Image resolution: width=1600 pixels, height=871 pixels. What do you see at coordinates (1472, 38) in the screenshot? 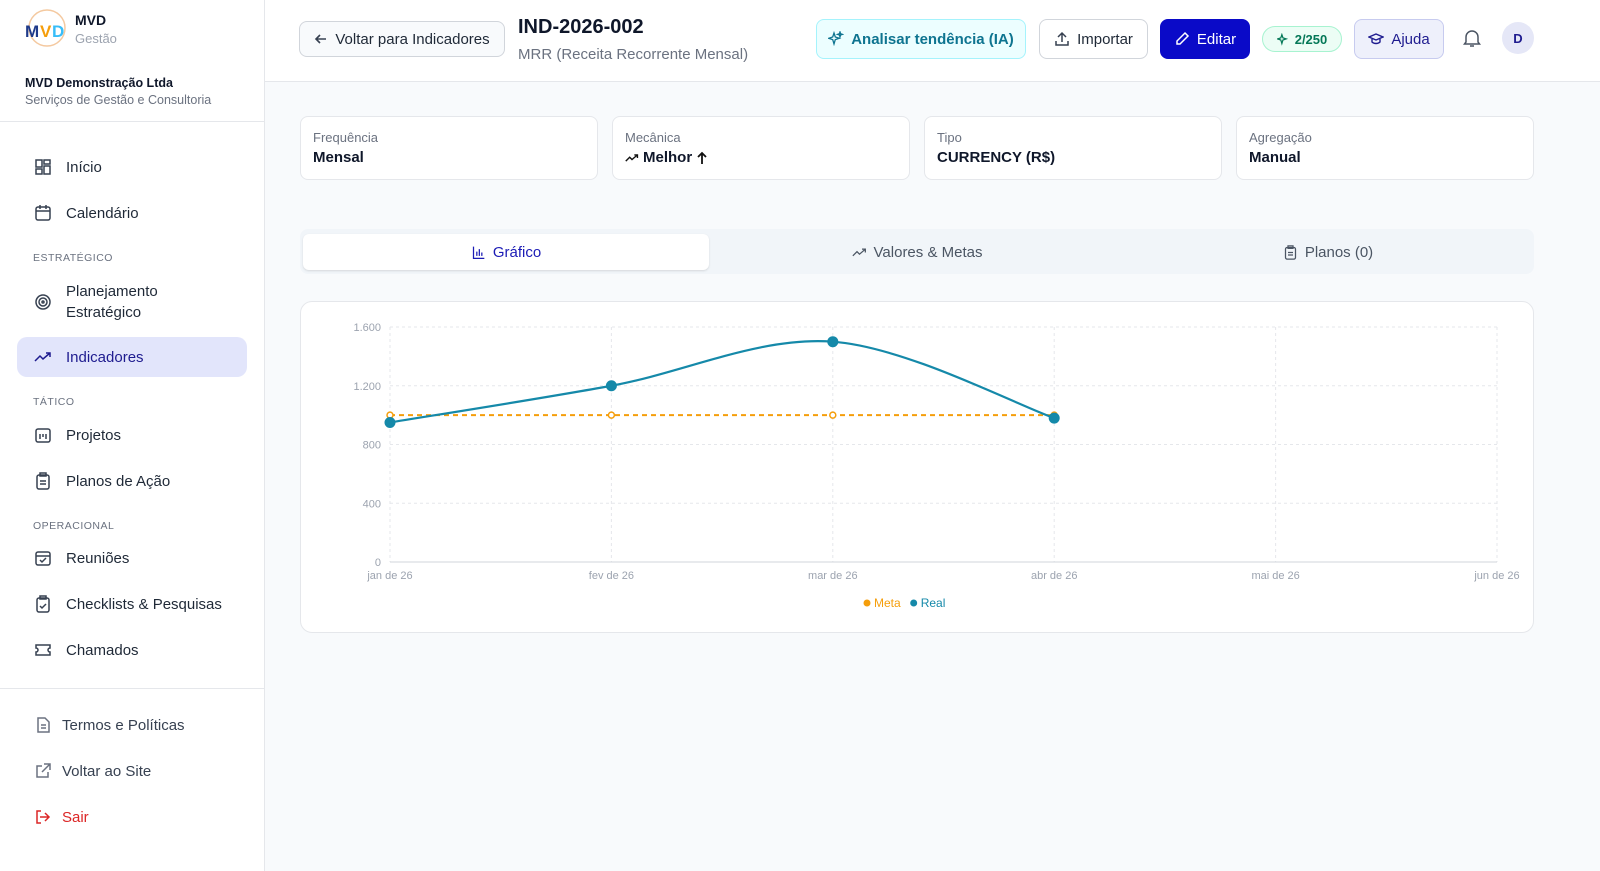
I see `bell-icon` at bounding box center [1472, 38].